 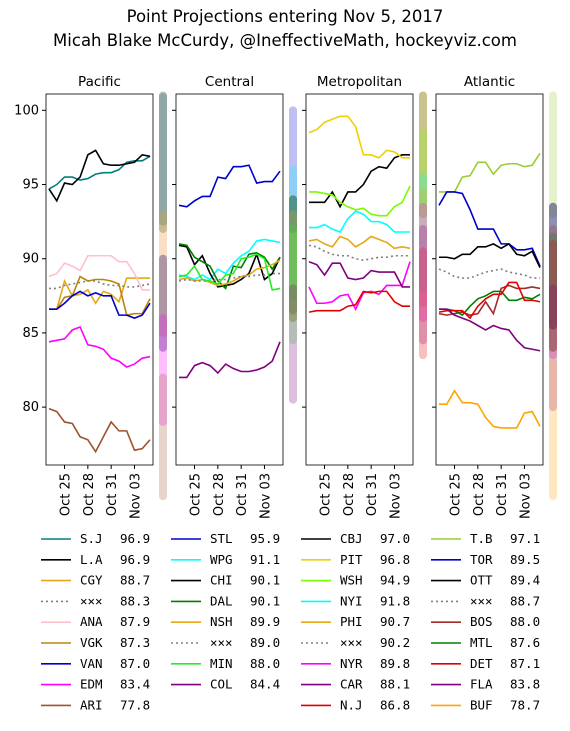 I want to click on legend-value: 83.4, so click(x=135, y=684).